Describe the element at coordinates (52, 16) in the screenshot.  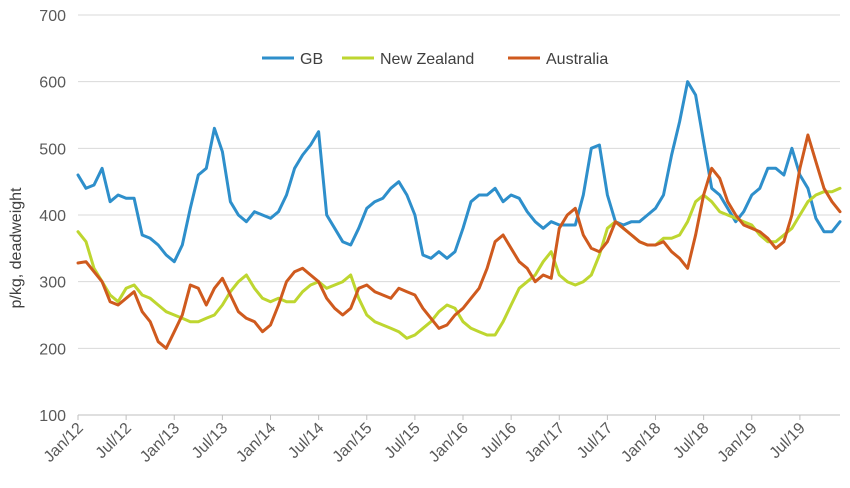
I see `y-tick-label: 700` at that location.